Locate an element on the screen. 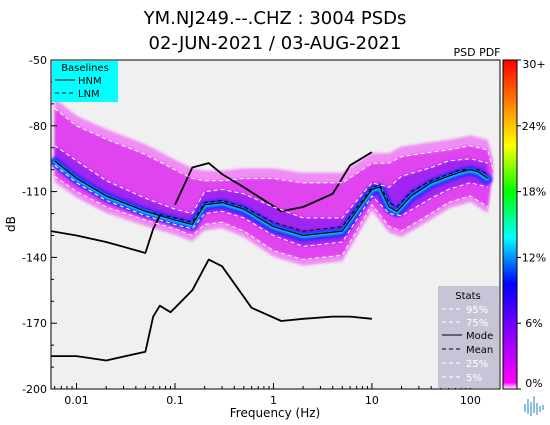 This screenshot has height=425, width=550. y-axis: -50 -80 -110 -140 -170 -200 is located at coordinates (39, 225).